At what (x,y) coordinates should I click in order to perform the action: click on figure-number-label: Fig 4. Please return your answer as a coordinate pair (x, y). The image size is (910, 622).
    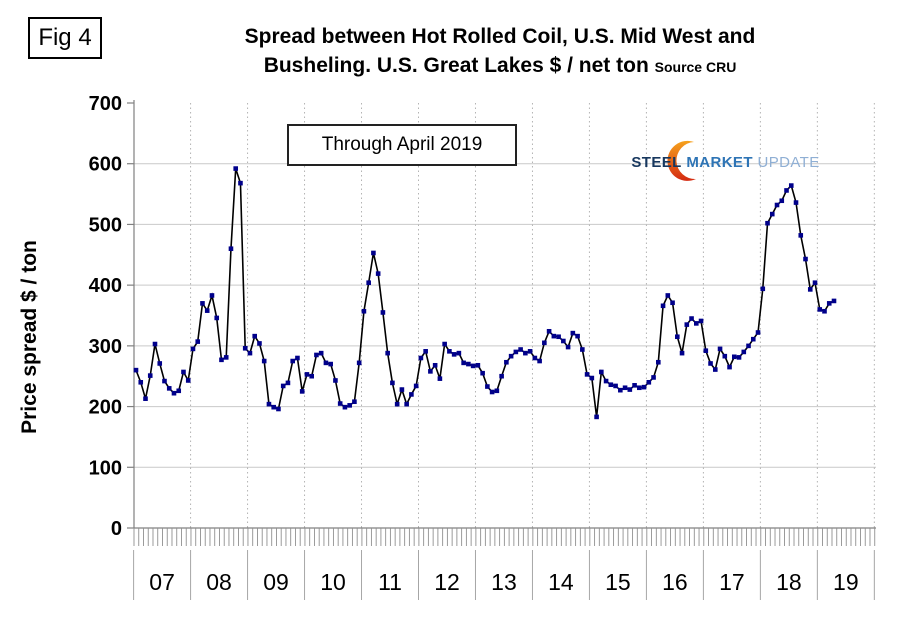
    Looking at the image, I should click on (65, 37).